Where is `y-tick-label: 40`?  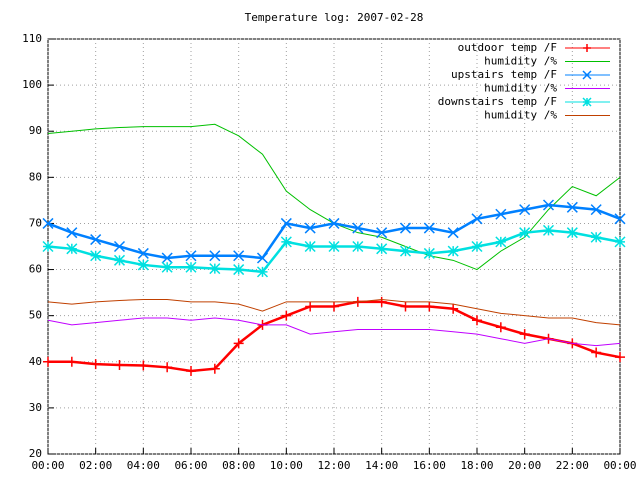 y-tick-label: 40 is located at coordinates (35, 361).